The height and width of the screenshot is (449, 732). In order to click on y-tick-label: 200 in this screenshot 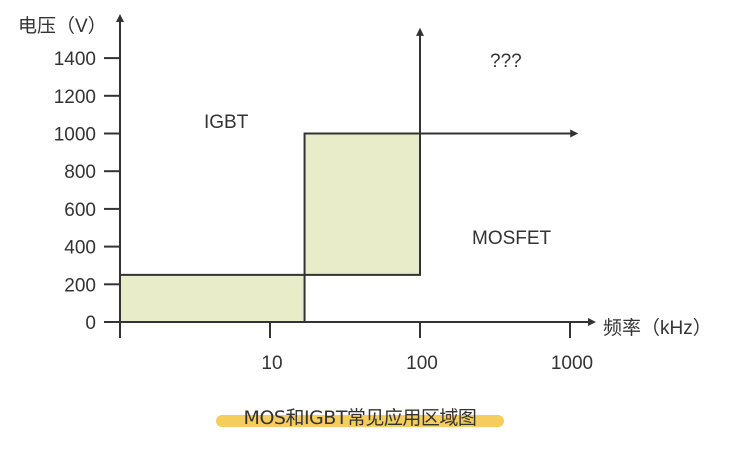, I will do `click(80, 285)`.